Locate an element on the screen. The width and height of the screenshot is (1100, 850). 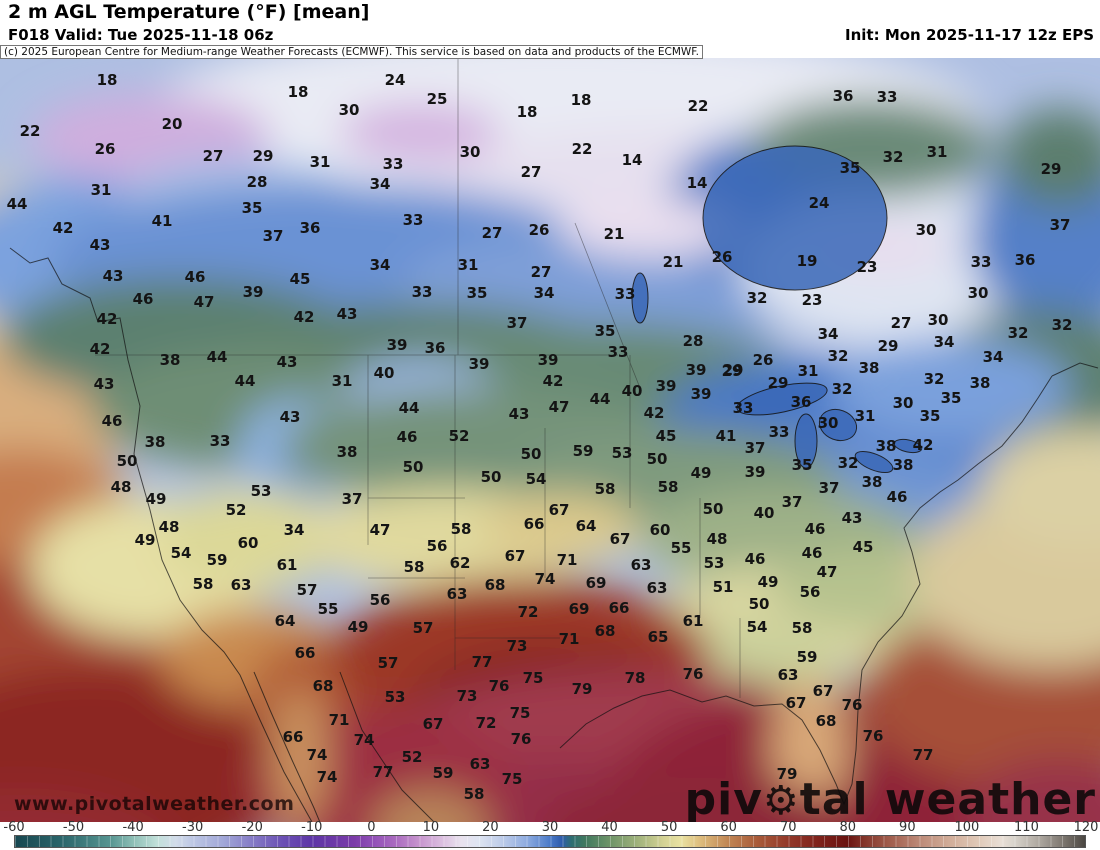
temp-label: 63 is located at coordinates (457, 594).